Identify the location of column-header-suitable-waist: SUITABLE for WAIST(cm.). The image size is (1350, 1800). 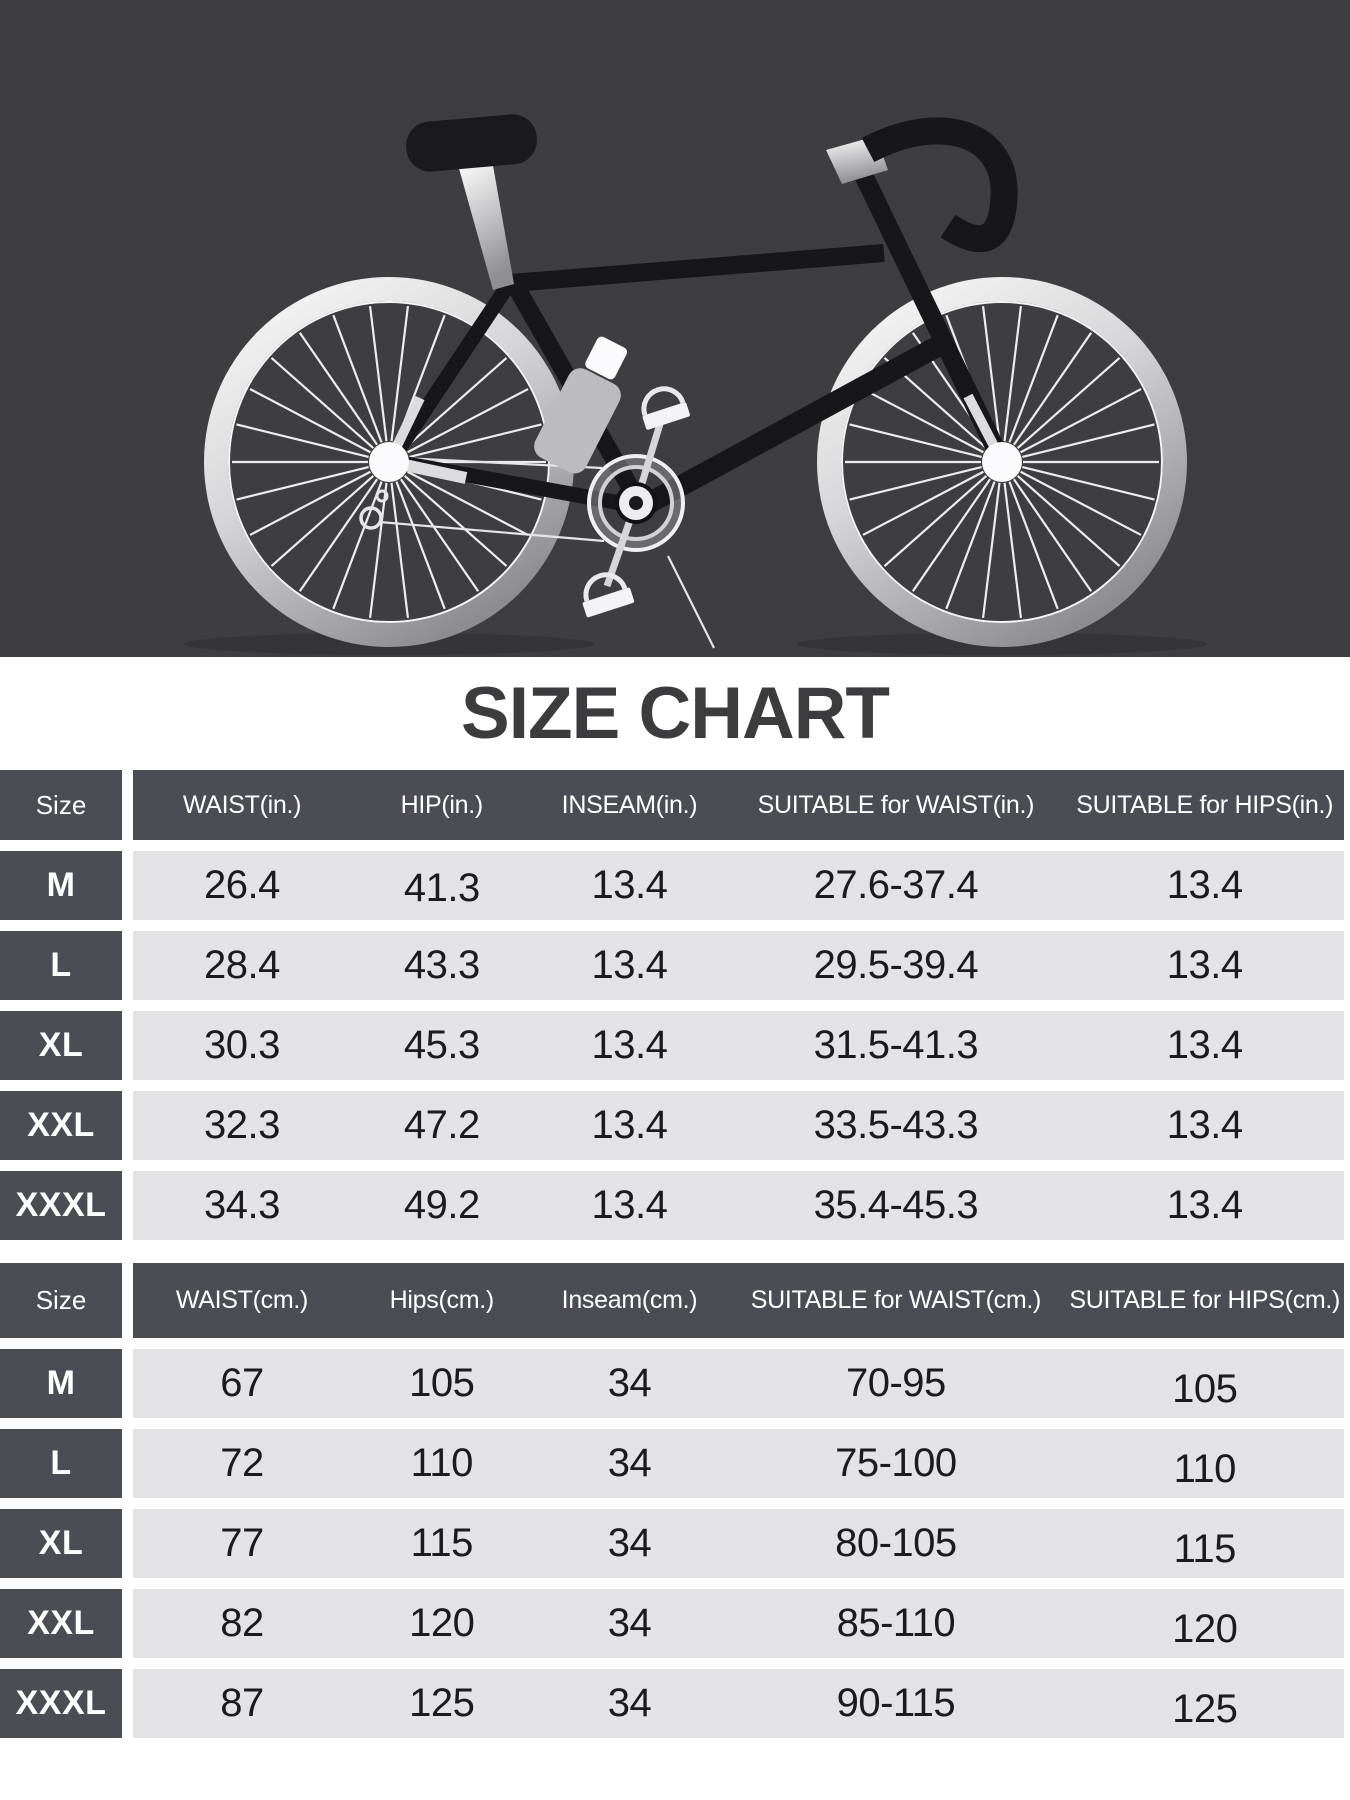
(896, 1300).